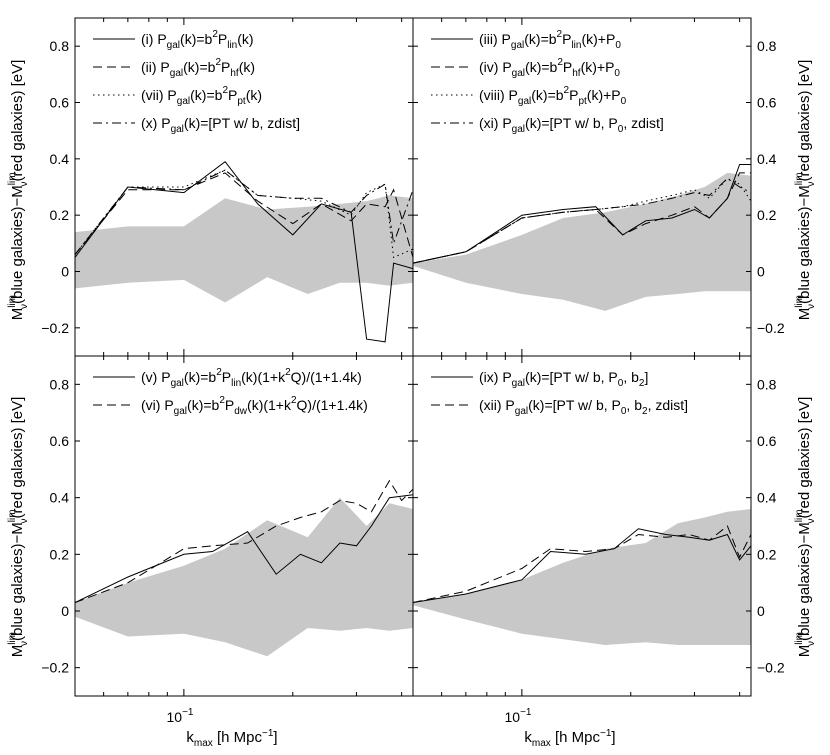  I want to click on series-line-ix, so click(582, 565).